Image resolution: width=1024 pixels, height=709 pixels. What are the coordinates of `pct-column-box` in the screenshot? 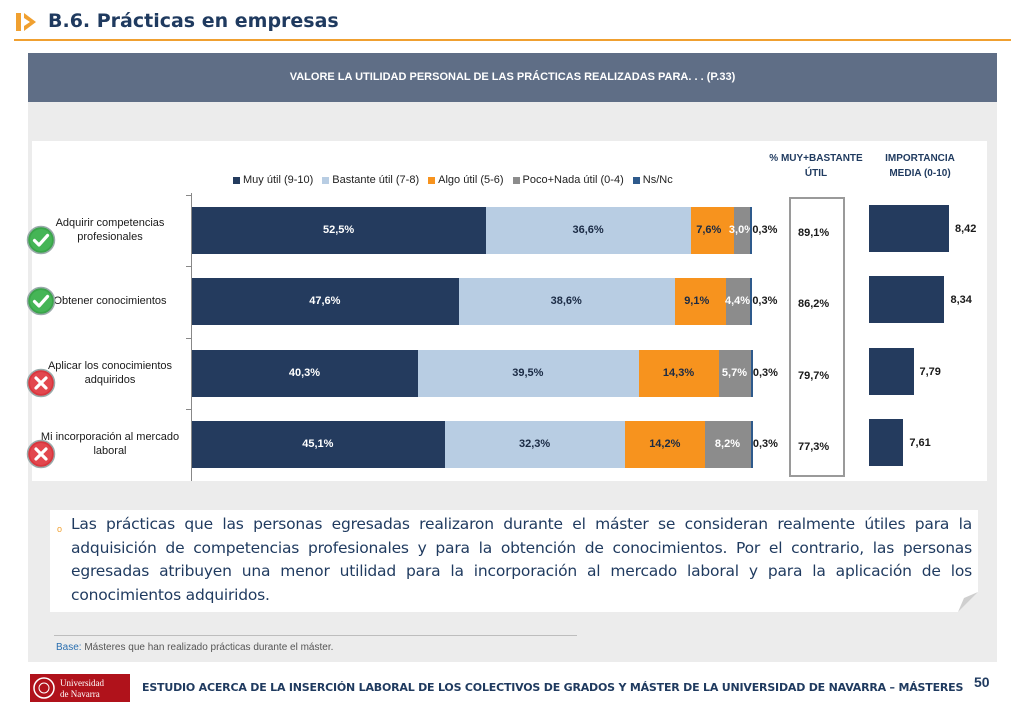 It's located at (817, 337).